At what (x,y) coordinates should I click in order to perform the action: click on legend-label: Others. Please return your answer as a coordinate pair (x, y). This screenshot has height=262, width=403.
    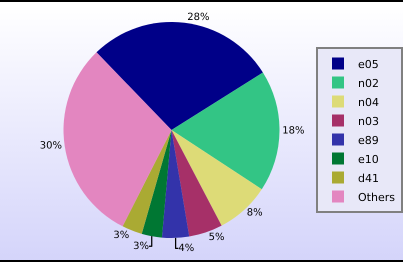
    Looking at the image, I should click on (377, 197).